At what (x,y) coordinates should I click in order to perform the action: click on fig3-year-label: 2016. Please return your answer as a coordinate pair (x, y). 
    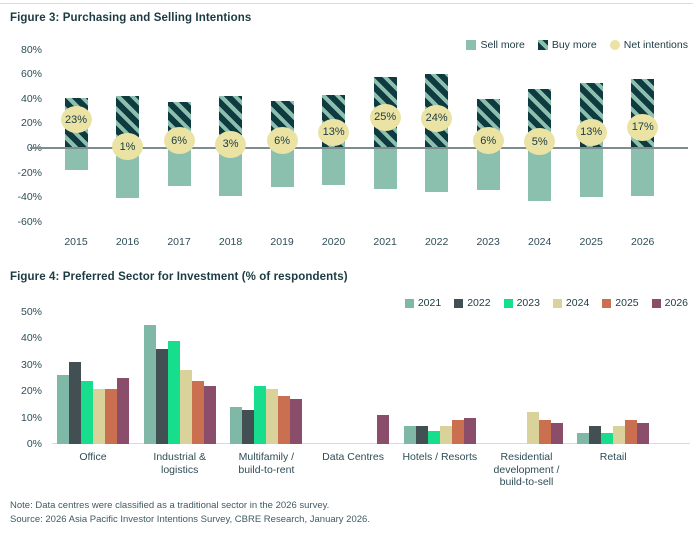
    Looking at the image, I should click on (127, 242).